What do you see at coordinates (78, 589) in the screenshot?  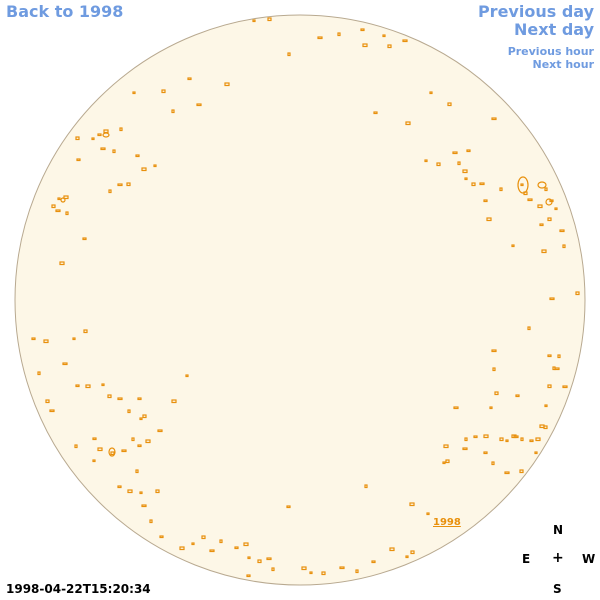 I see `observation-timestamp: 1998-04-22T15:20:34` at bounding box center [78, 589].